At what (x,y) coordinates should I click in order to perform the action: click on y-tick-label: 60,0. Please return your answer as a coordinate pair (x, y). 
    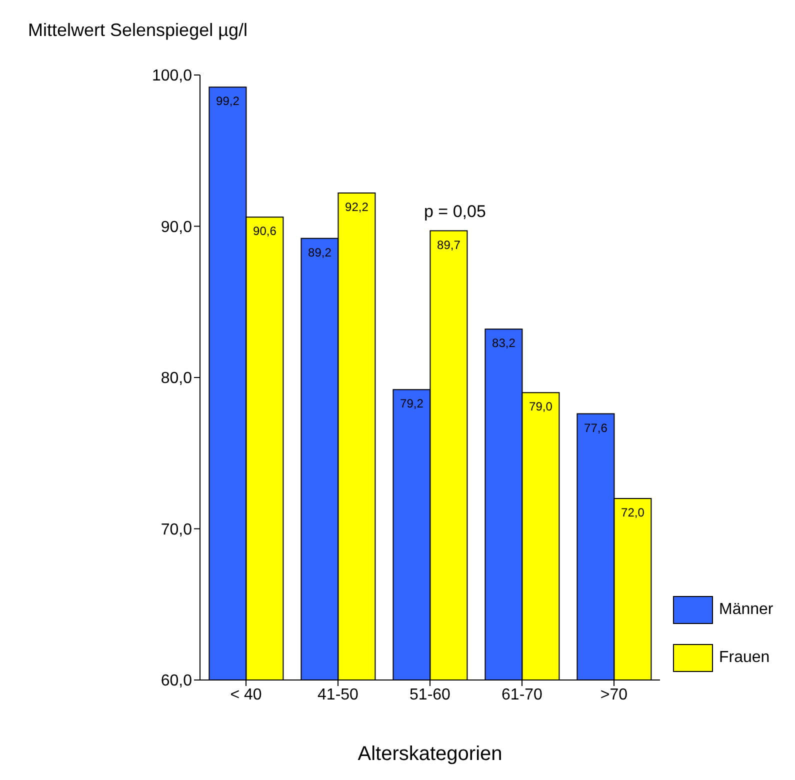
    Looking at the image, I should click on (176, 681).